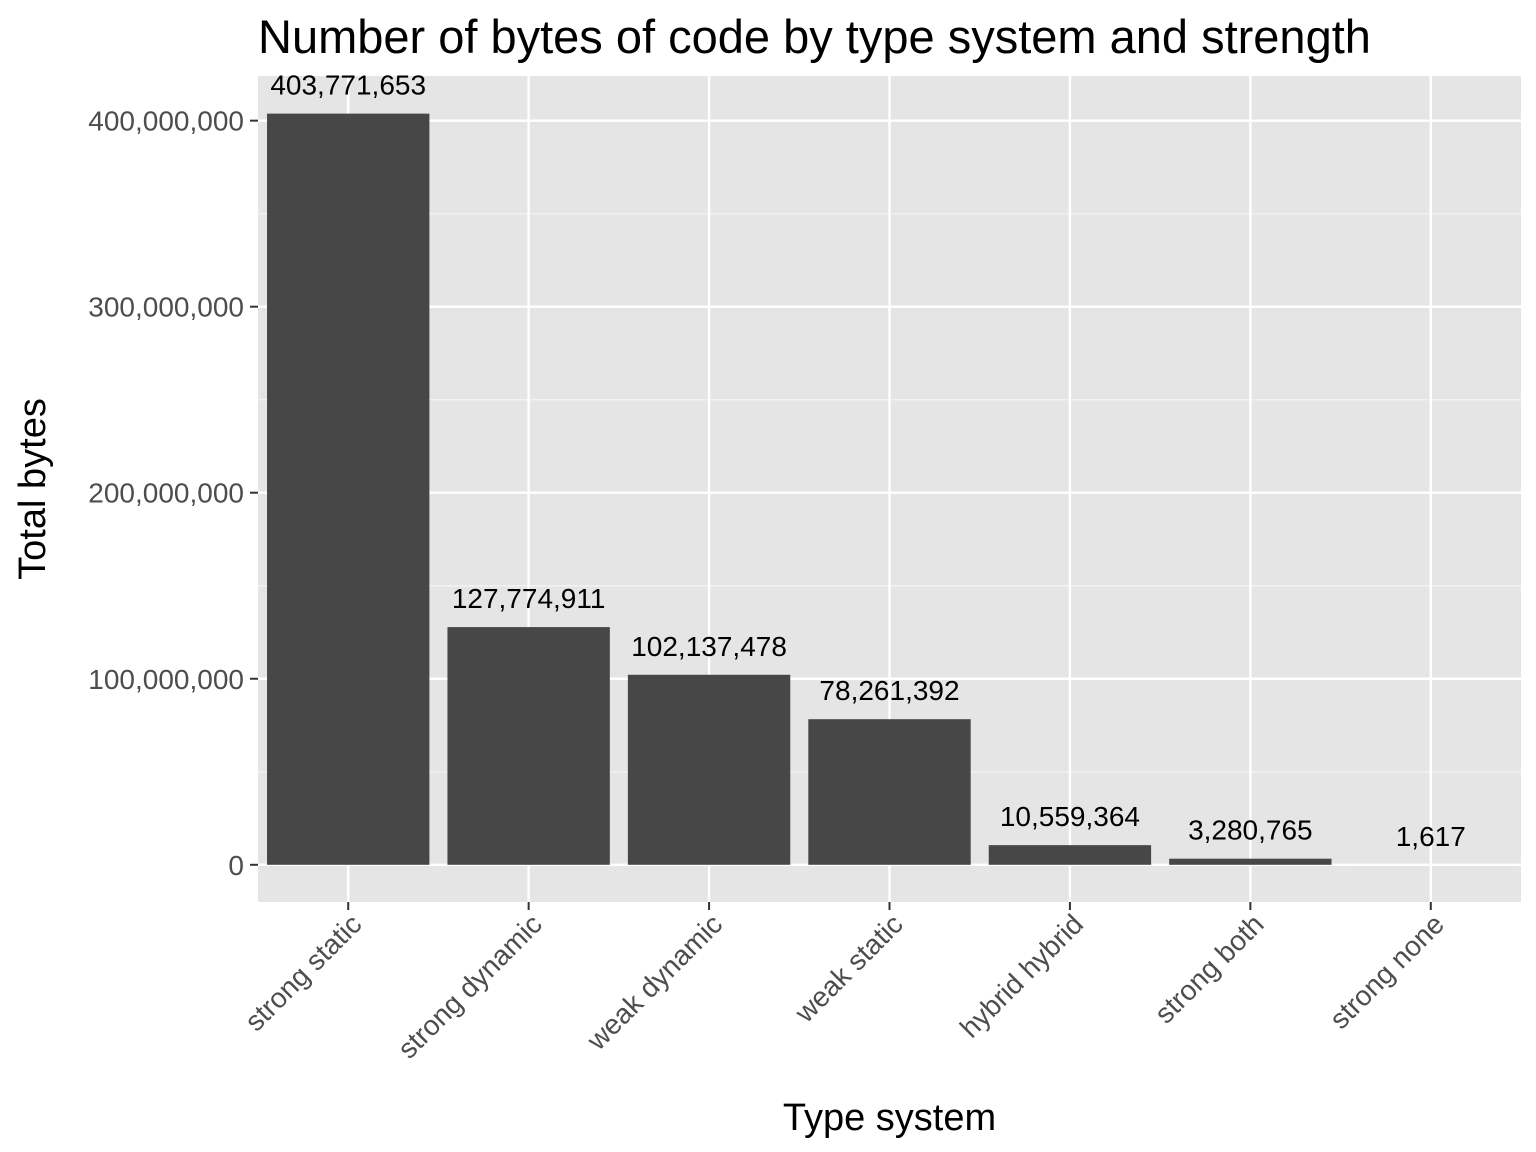 The width and height of the screenshot is (1536, 1152). Describe the element at coordinates (166, 307) in the screenshot. I see `y-tick-label: 300,000,000` at that location.